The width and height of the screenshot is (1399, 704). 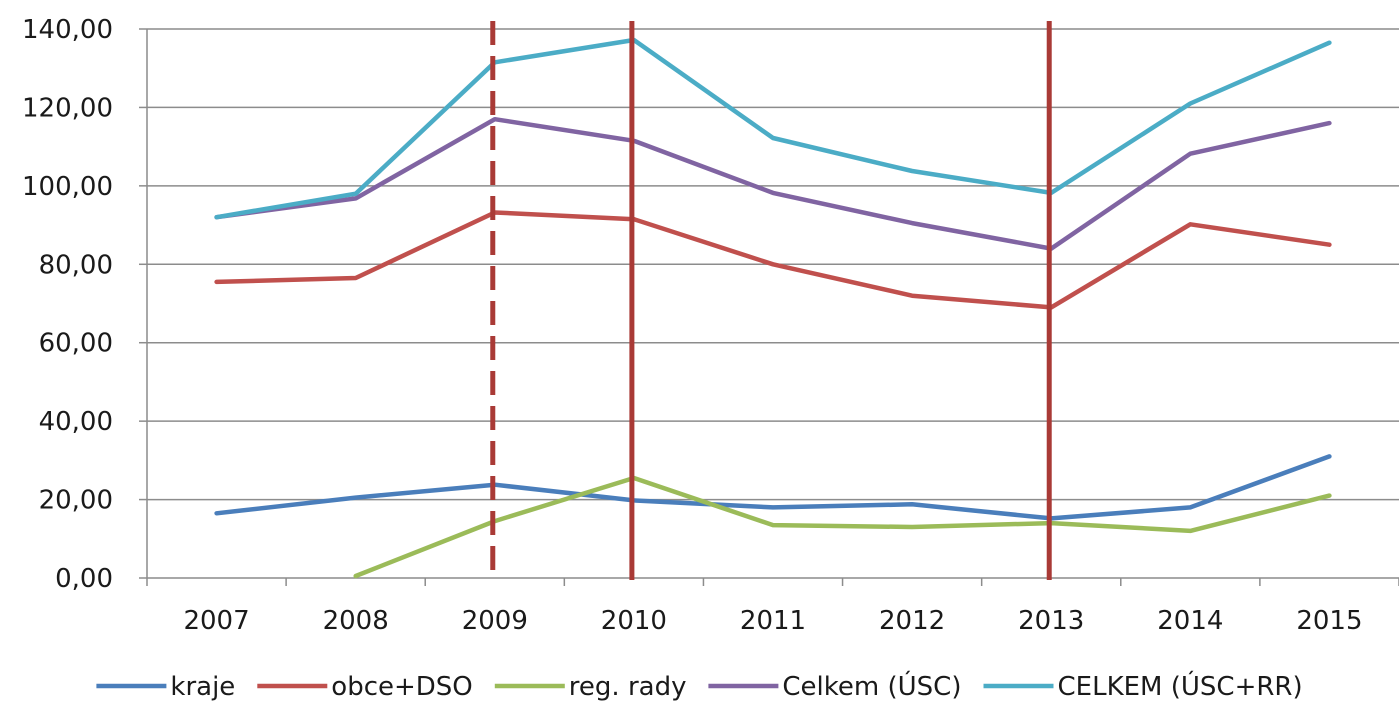 I want to click on legend-label: Celkem (ÚSC), so click(x=871, y=686).